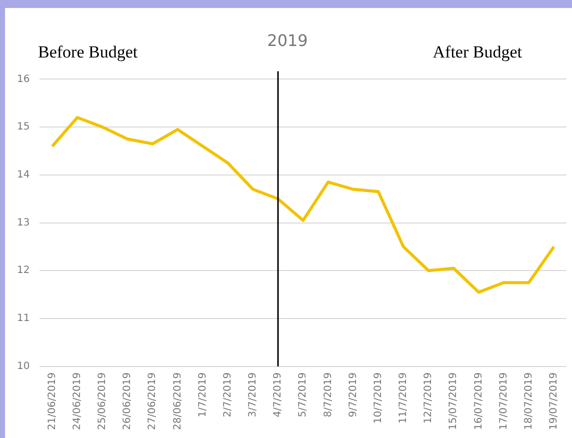 The image size is (572, 438). Describe the element at coordinates (477, 52) in the screenshot. I see `text: After Budget` at that location.